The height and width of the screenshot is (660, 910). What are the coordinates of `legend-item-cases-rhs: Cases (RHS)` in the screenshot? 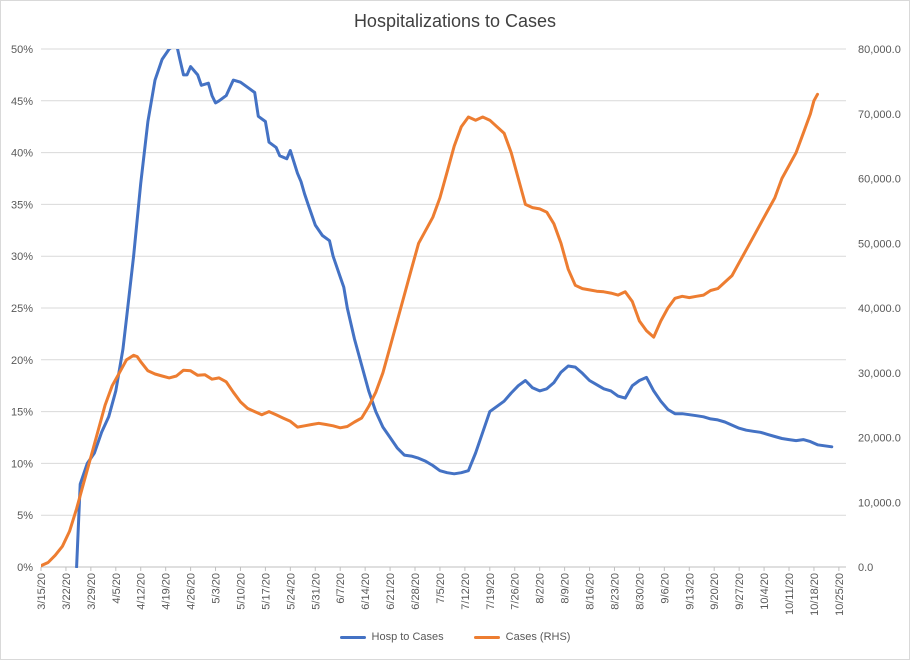 It's located at (522, 637).